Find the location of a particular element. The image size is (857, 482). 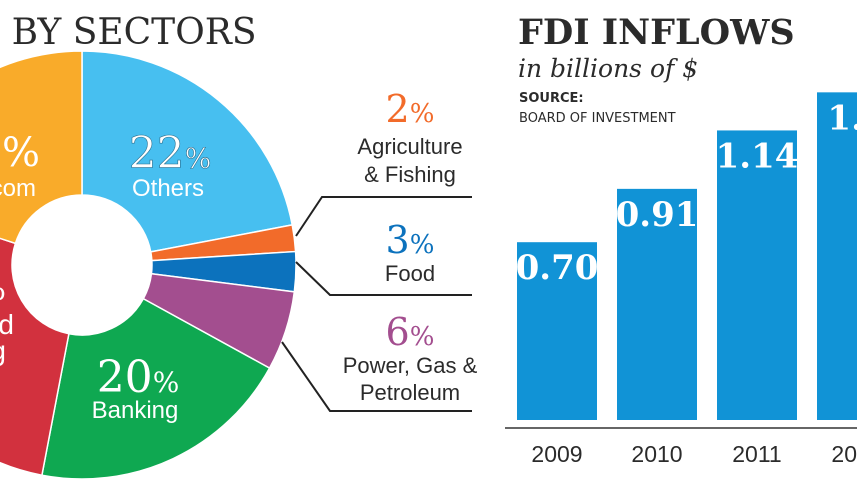

pie-slice-d is located at coordinates (35, 357).